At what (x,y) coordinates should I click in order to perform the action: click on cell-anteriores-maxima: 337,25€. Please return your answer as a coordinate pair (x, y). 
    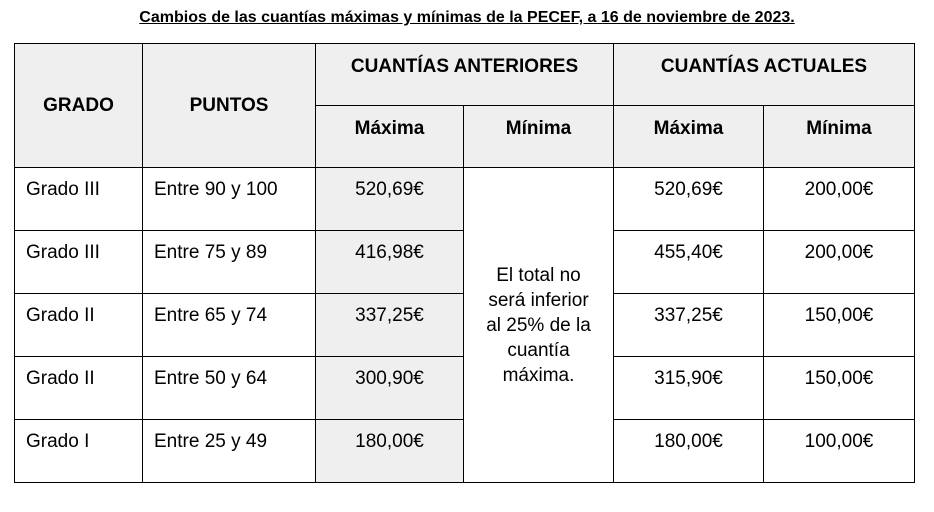
    Looking at the image, I should click on (389, 325).